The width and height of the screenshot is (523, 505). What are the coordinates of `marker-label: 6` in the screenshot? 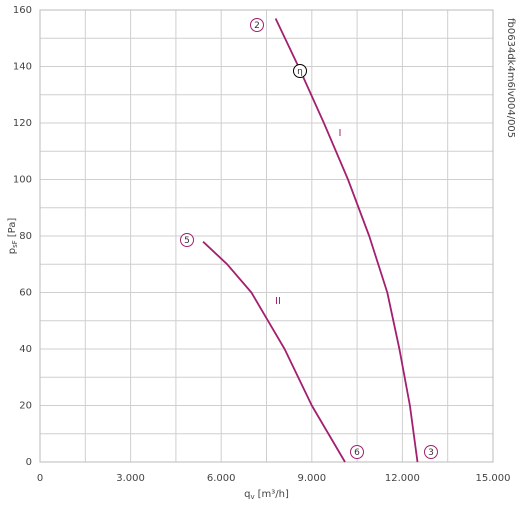 It's located at (357, 453).